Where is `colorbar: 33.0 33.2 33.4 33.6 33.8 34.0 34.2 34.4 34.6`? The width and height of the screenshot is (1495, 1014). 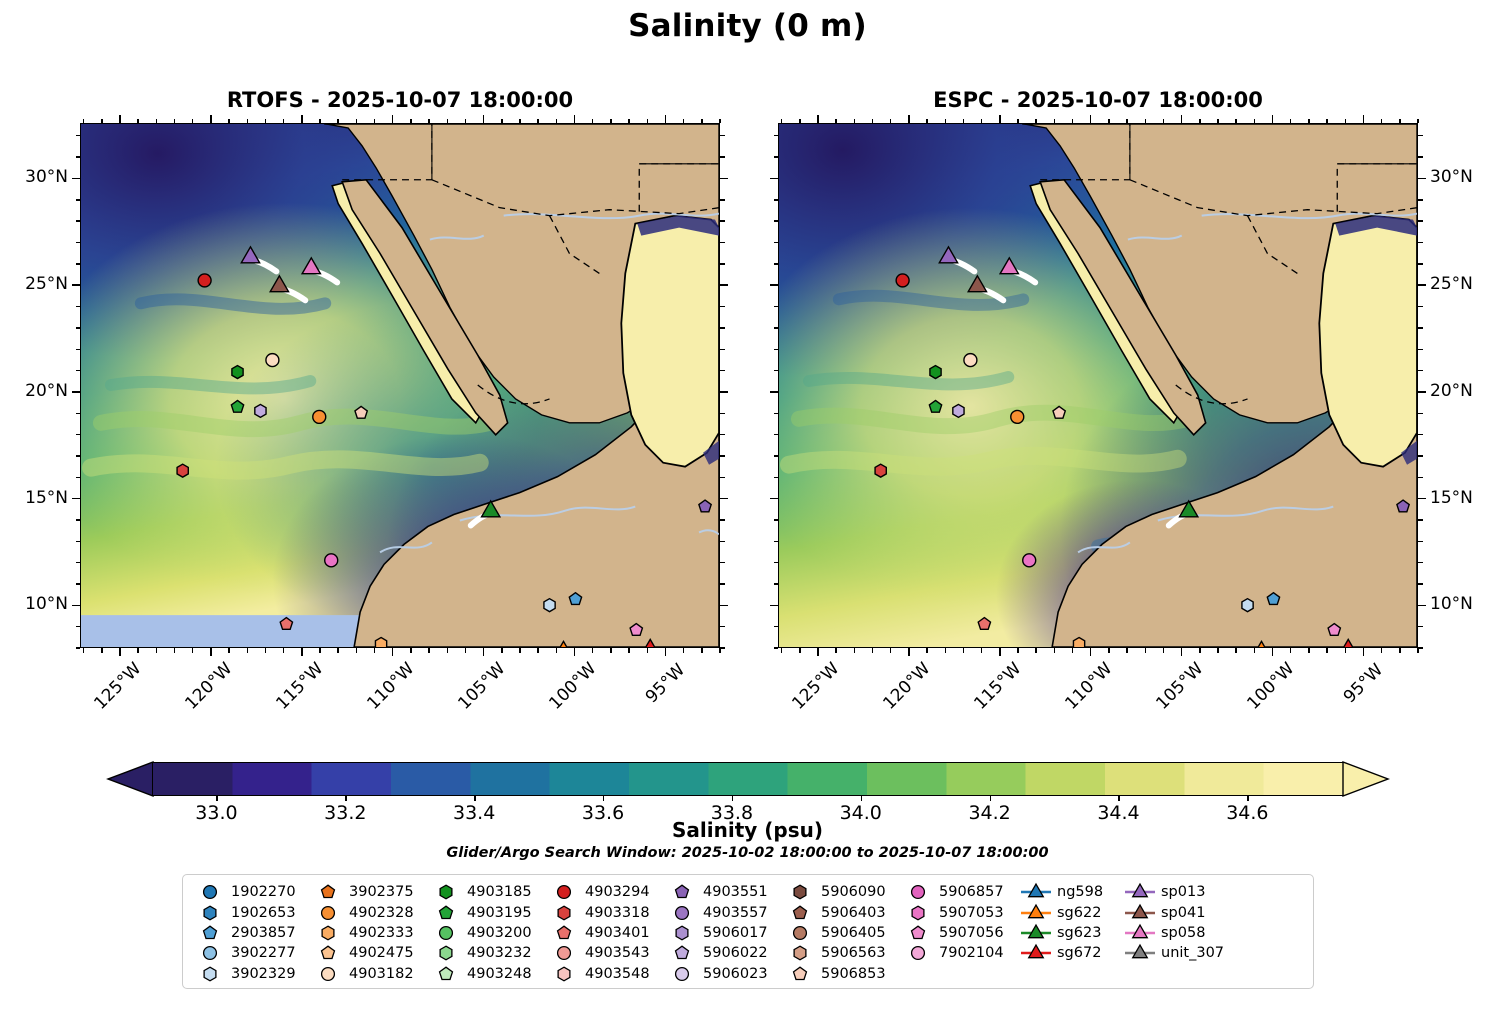 colorbar: 33.0 33.2 33.4 33.6 33.8 34.0 34.2 34.4 34.6 is located at coordinates (748, 792).